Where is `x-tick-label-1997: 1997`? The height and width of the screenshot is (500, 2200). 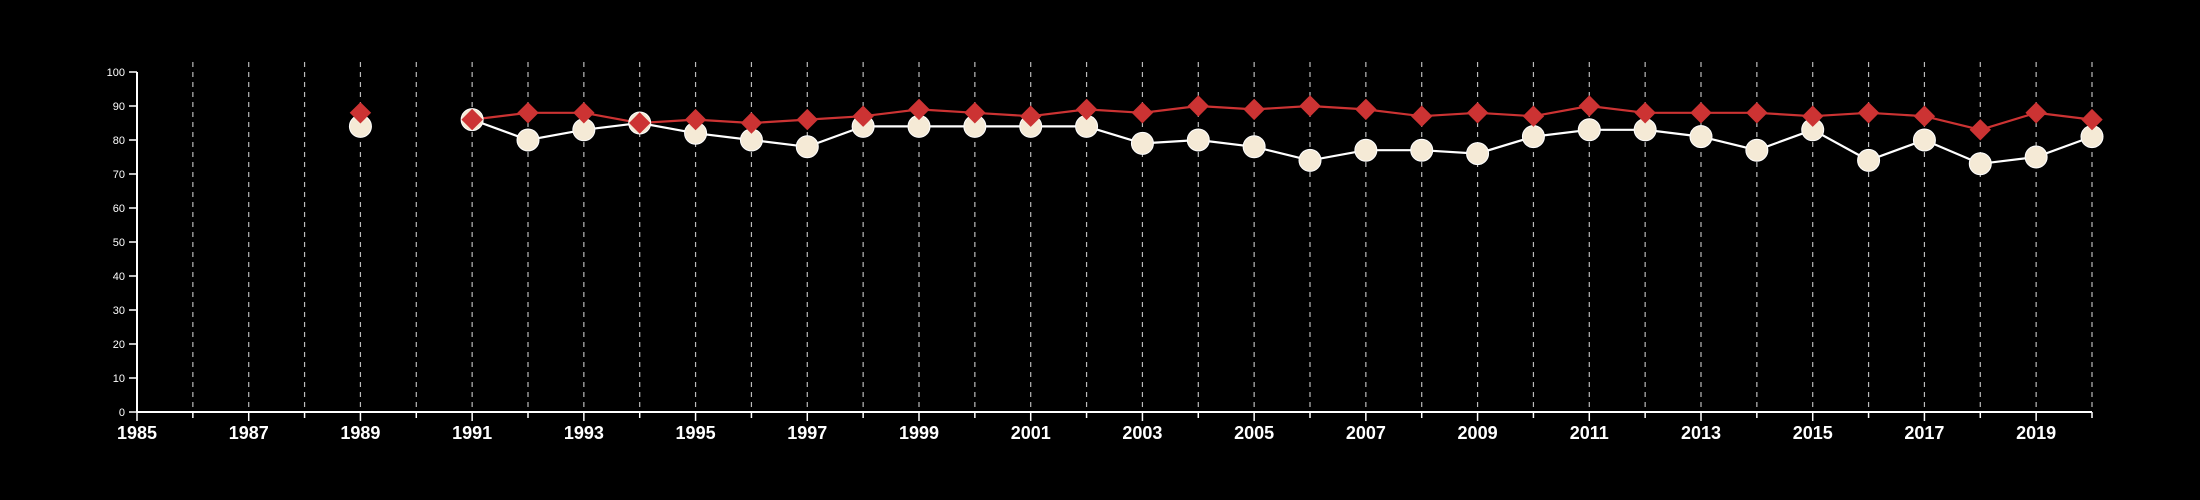 x-tick-label-1997: 1997 is located at coordinates (807, 433).